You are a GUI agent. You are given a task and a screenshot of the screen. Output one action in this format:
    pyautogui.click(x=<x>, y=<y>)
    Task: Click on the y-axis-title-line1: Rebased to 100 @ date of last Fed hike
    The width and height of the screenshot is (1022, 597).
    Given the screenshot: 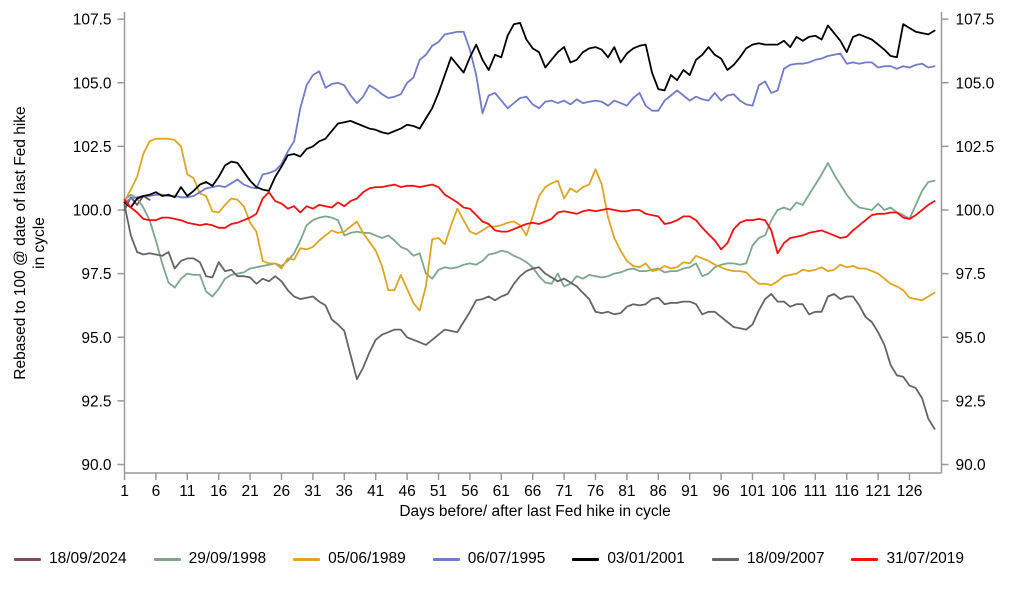 What is the action you would take?
    pyautogui.click(x=20, y=243)
    